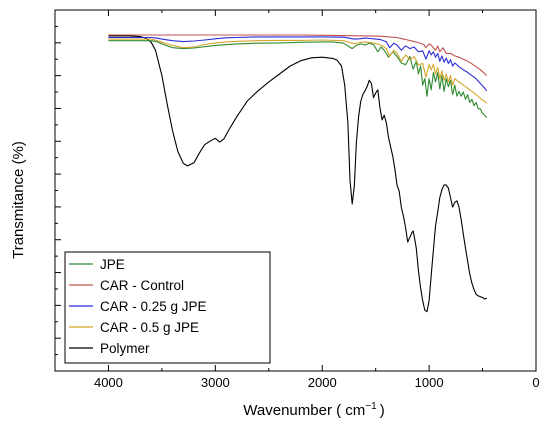  I want to click on x-tick-label: 3000, so click(215, 382).